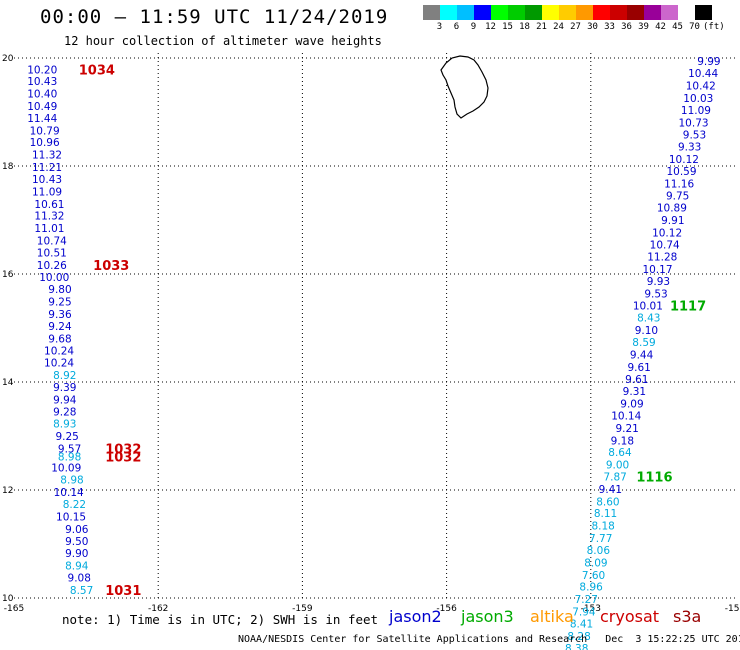 This screenshot has height=650, width=740. What do you see at coordinates (464, 87) in the screenshot?
I see `hawaii-island-outline` at bounding box center [464, 87].